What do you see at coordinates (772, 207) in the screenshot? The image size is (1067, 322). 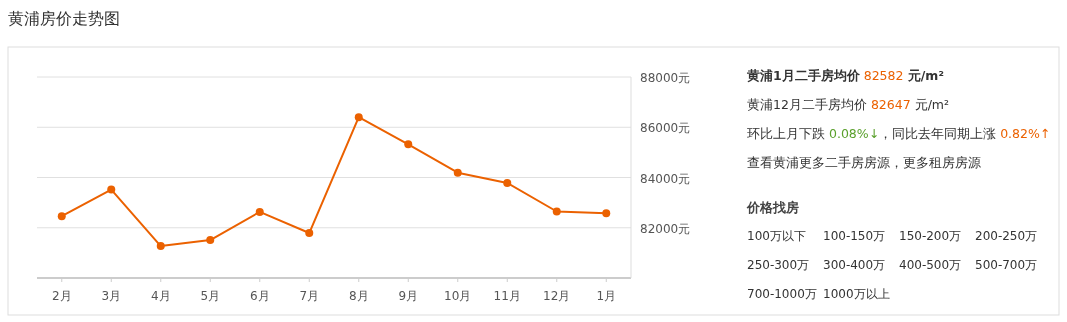 I see `text: 价格找房` at bounding box center [772, 207].